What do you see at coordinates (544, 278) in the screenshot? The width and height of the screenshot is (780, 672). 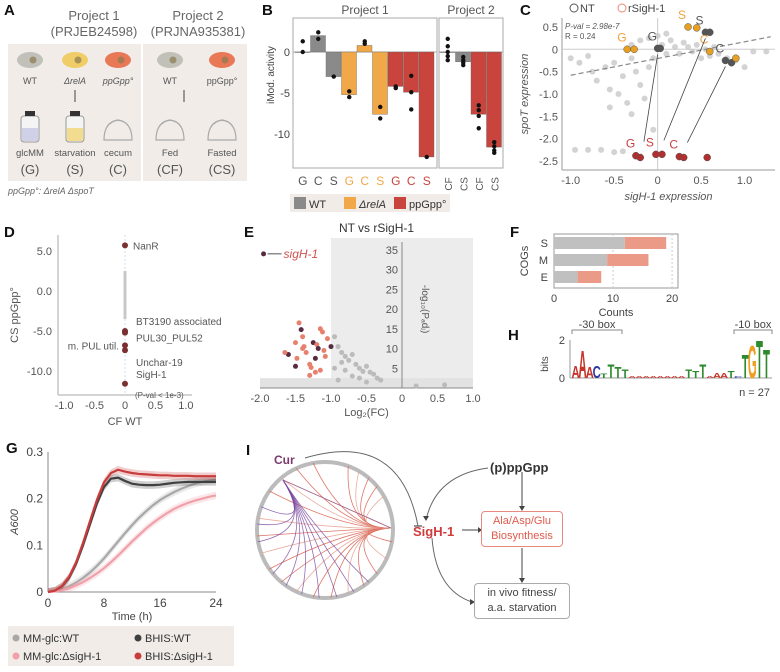 I see `y-tick-label: E` at bounding box center [544, 278].